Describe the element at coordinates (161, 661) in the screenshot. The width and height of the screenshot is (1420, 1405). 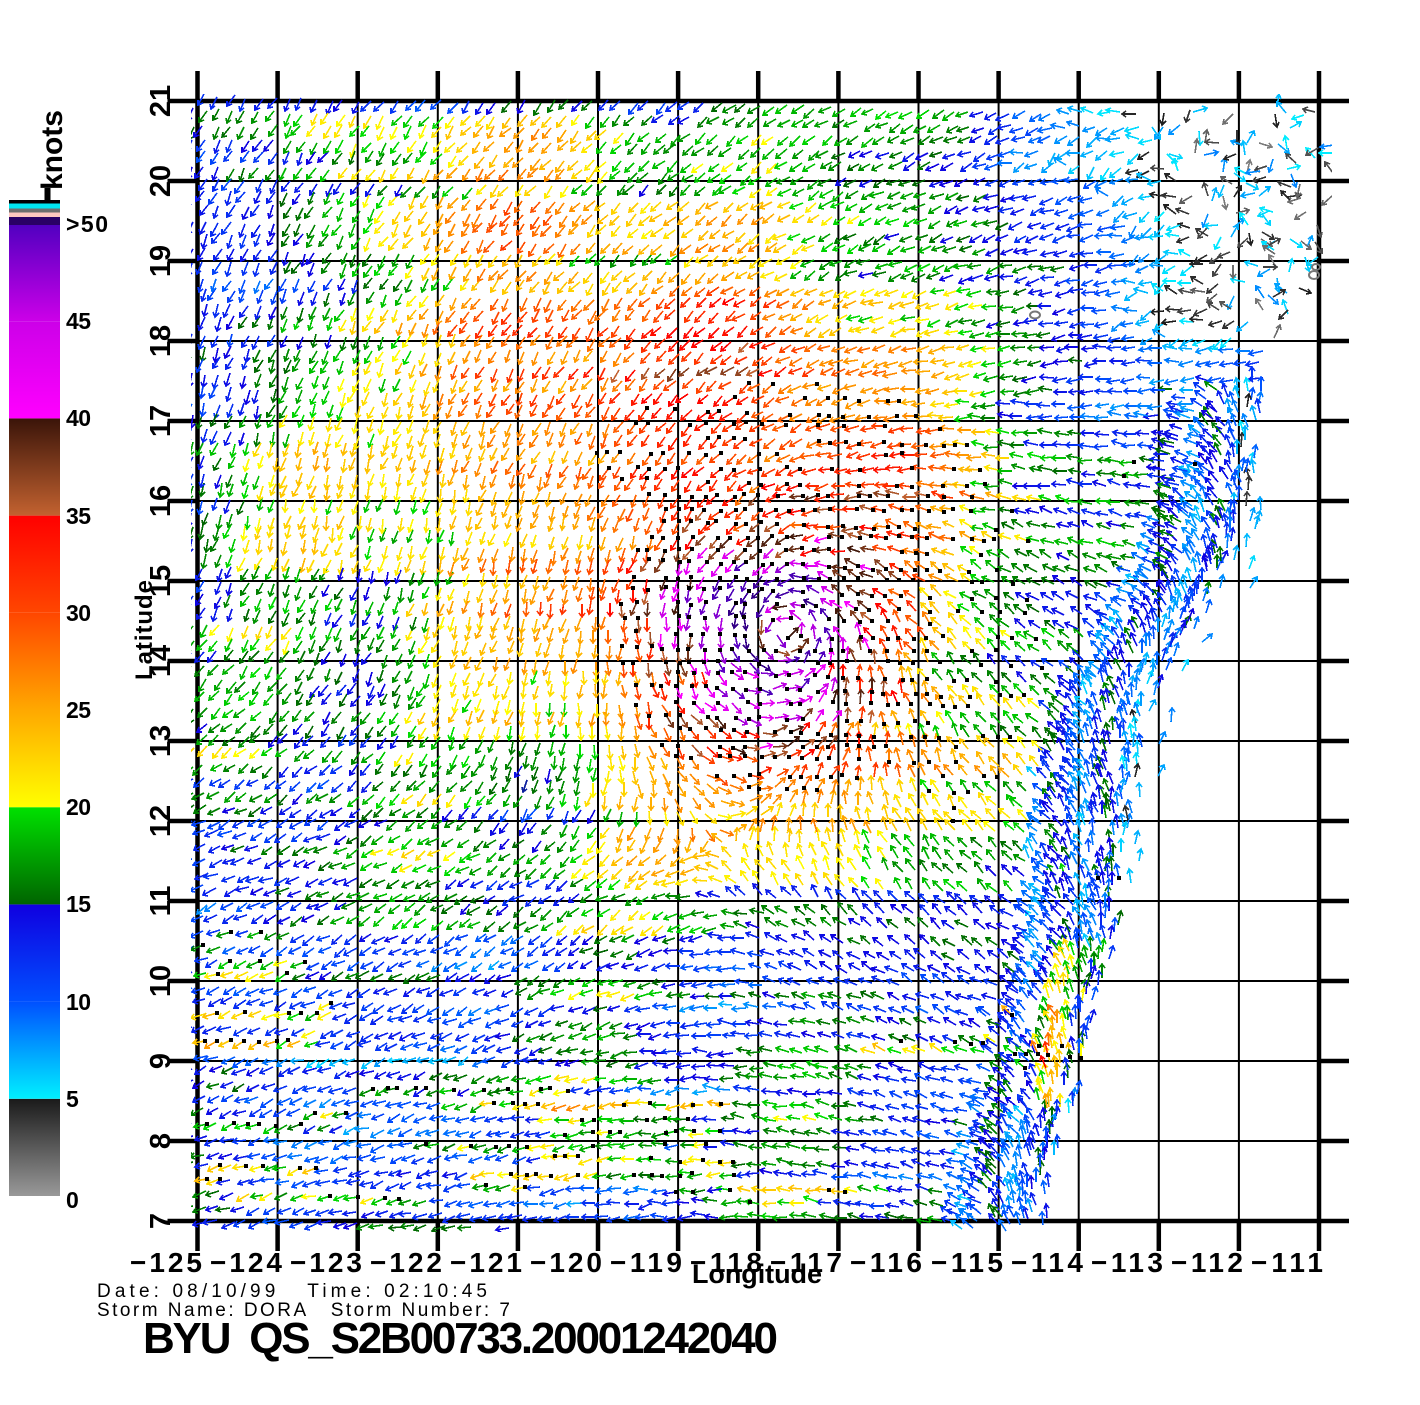
I see `svg-text: 14` at that location.